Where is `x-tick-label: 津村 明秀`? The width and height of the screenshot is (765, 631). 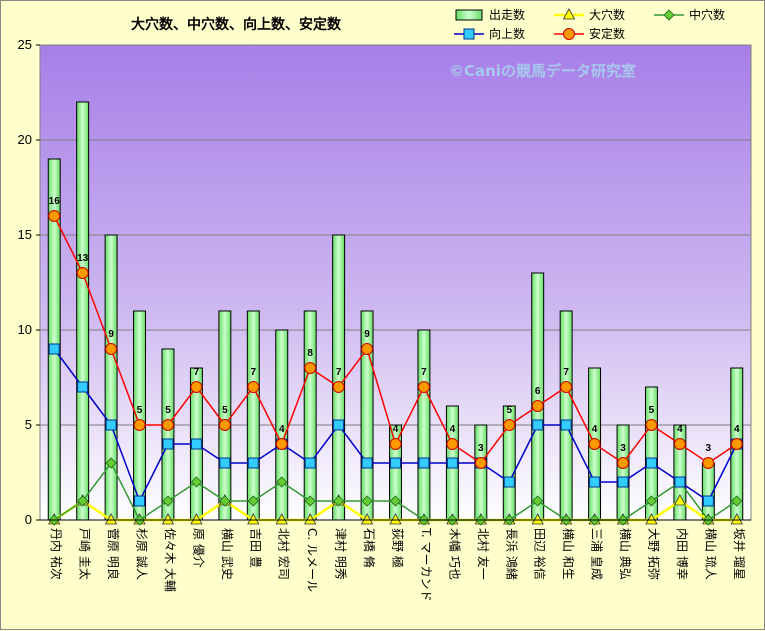
x-tick-label: 津村 明秀 is located at coordinates (341, 554).